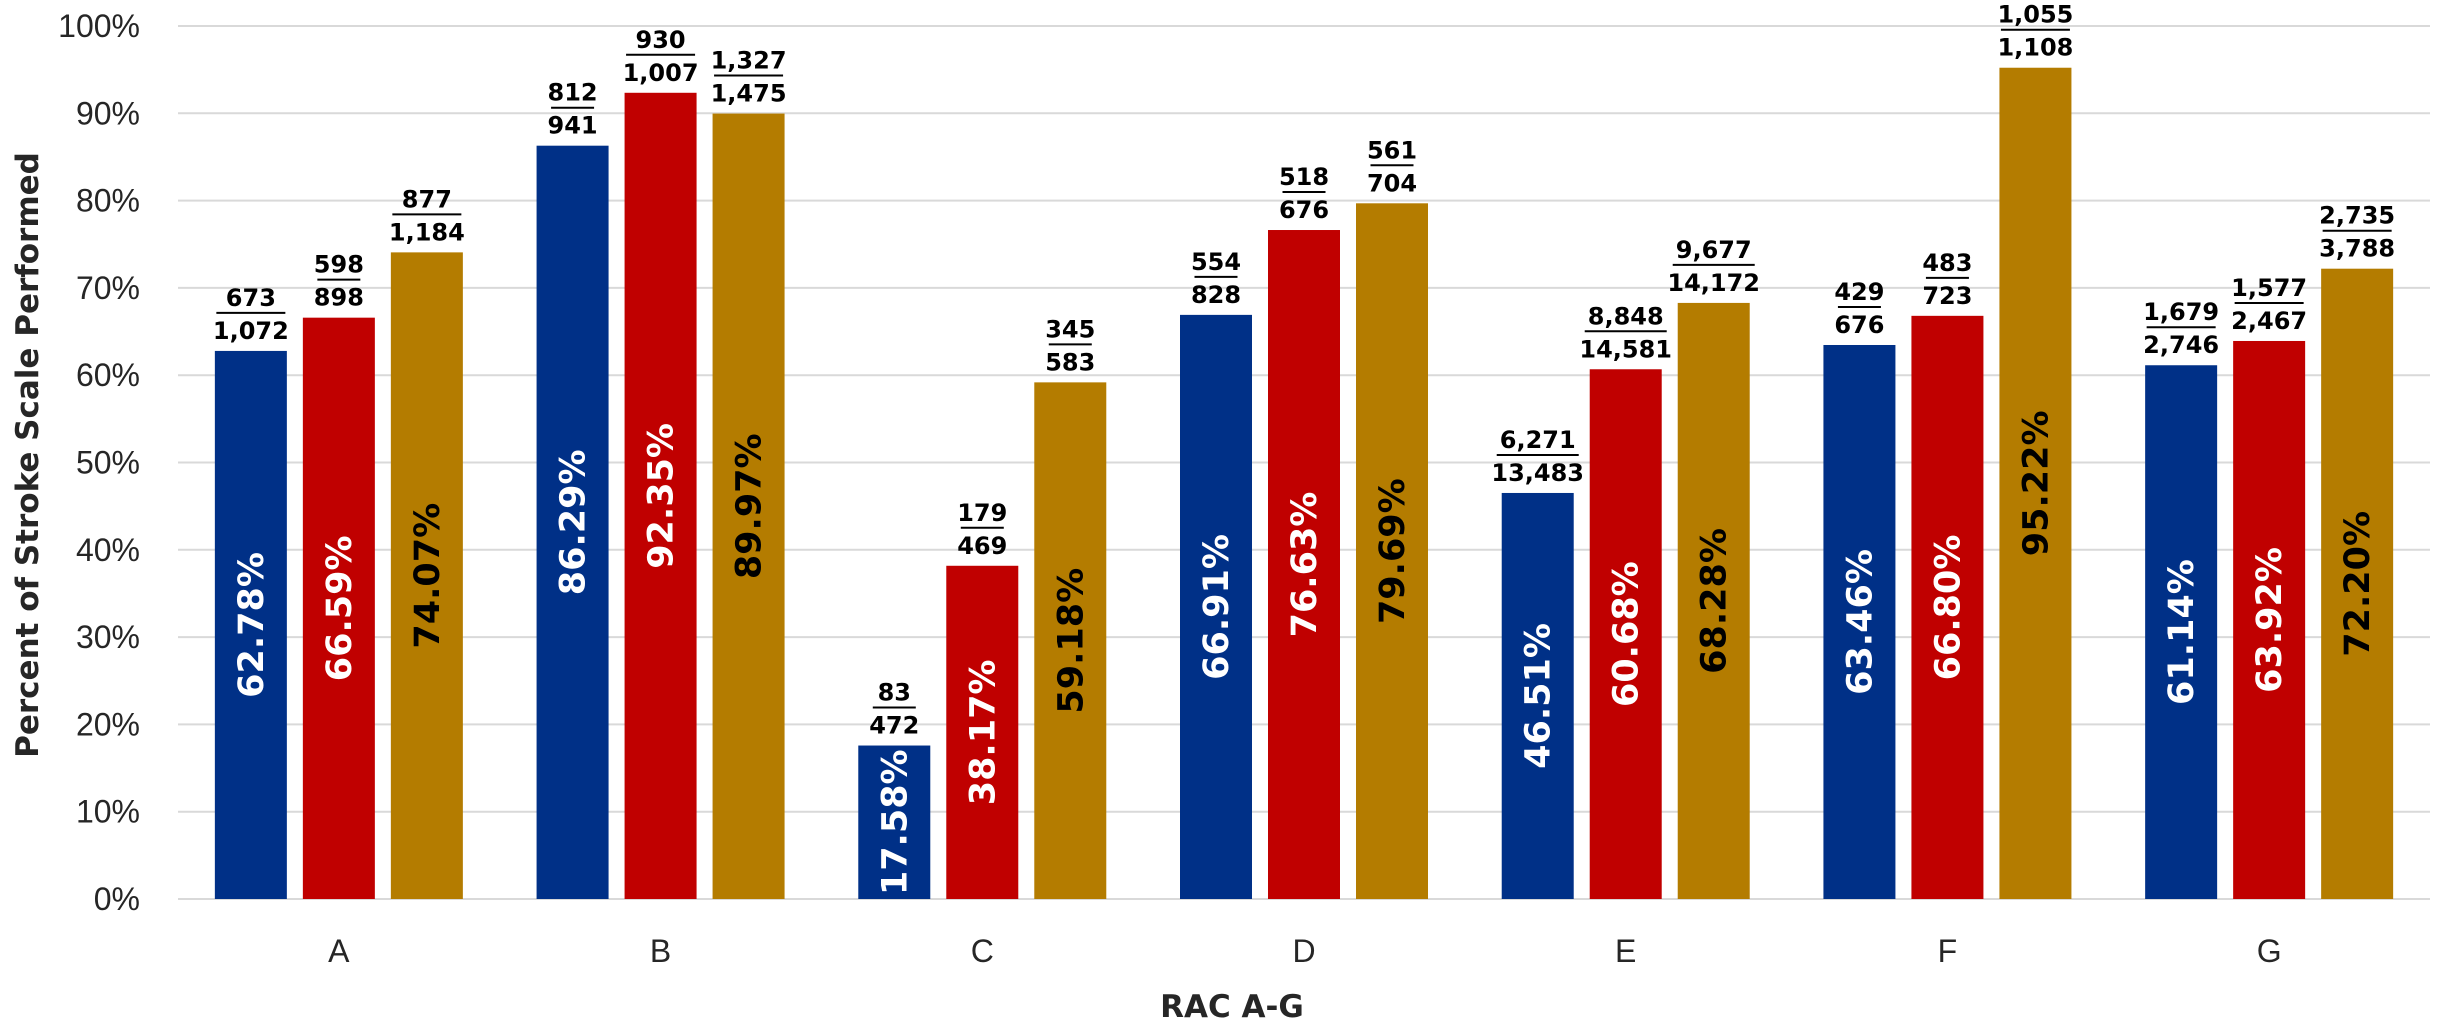  I want to click on fraction-denominator: 1,007, so click(661, 73).